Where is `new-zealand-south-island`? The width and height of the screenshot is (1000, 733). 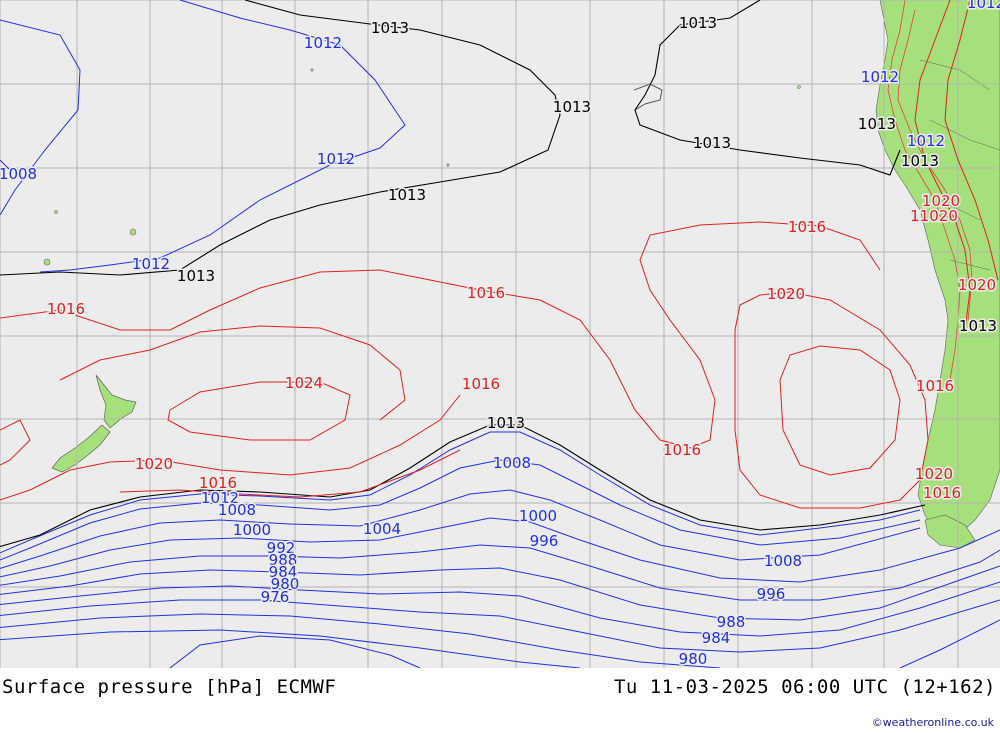 new-zealand-south-island is located at coordinates (81, 448).